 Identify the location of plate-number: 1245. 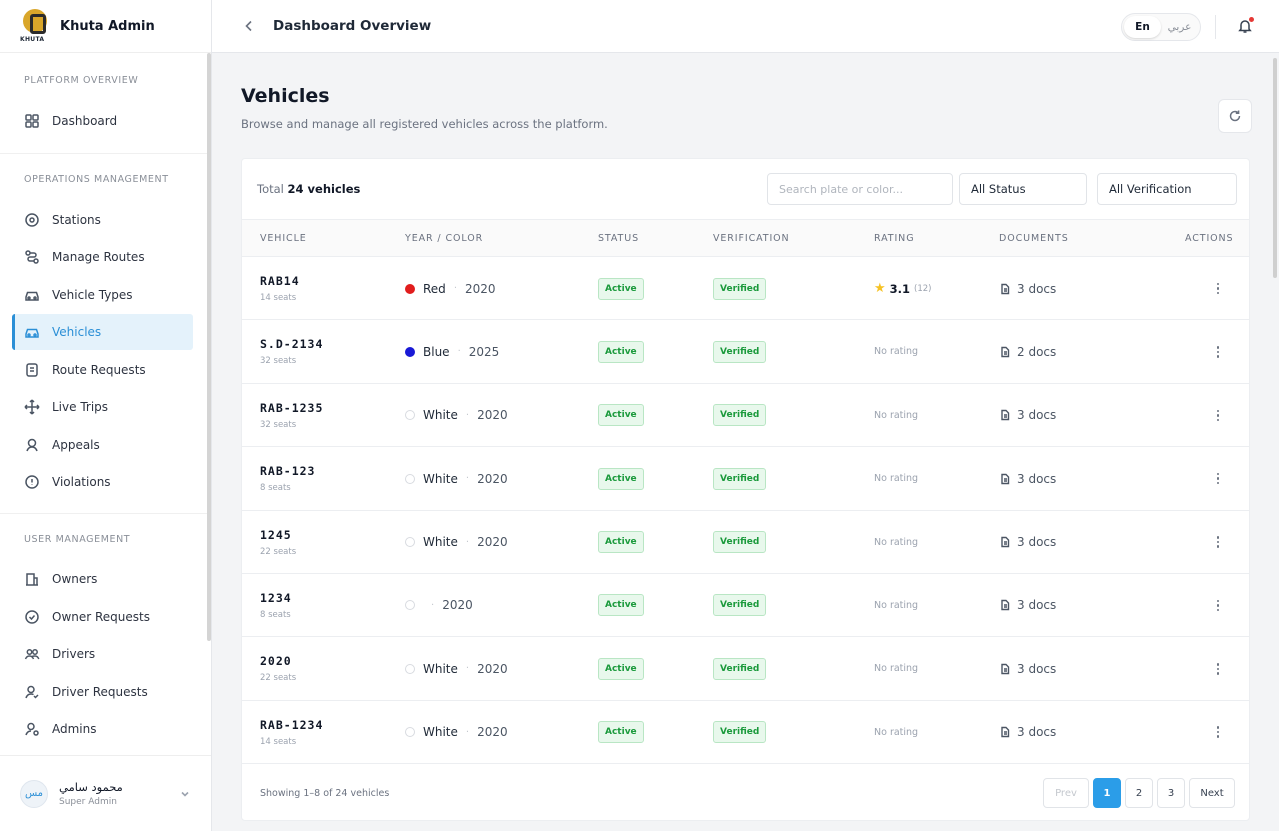
(276, 534).